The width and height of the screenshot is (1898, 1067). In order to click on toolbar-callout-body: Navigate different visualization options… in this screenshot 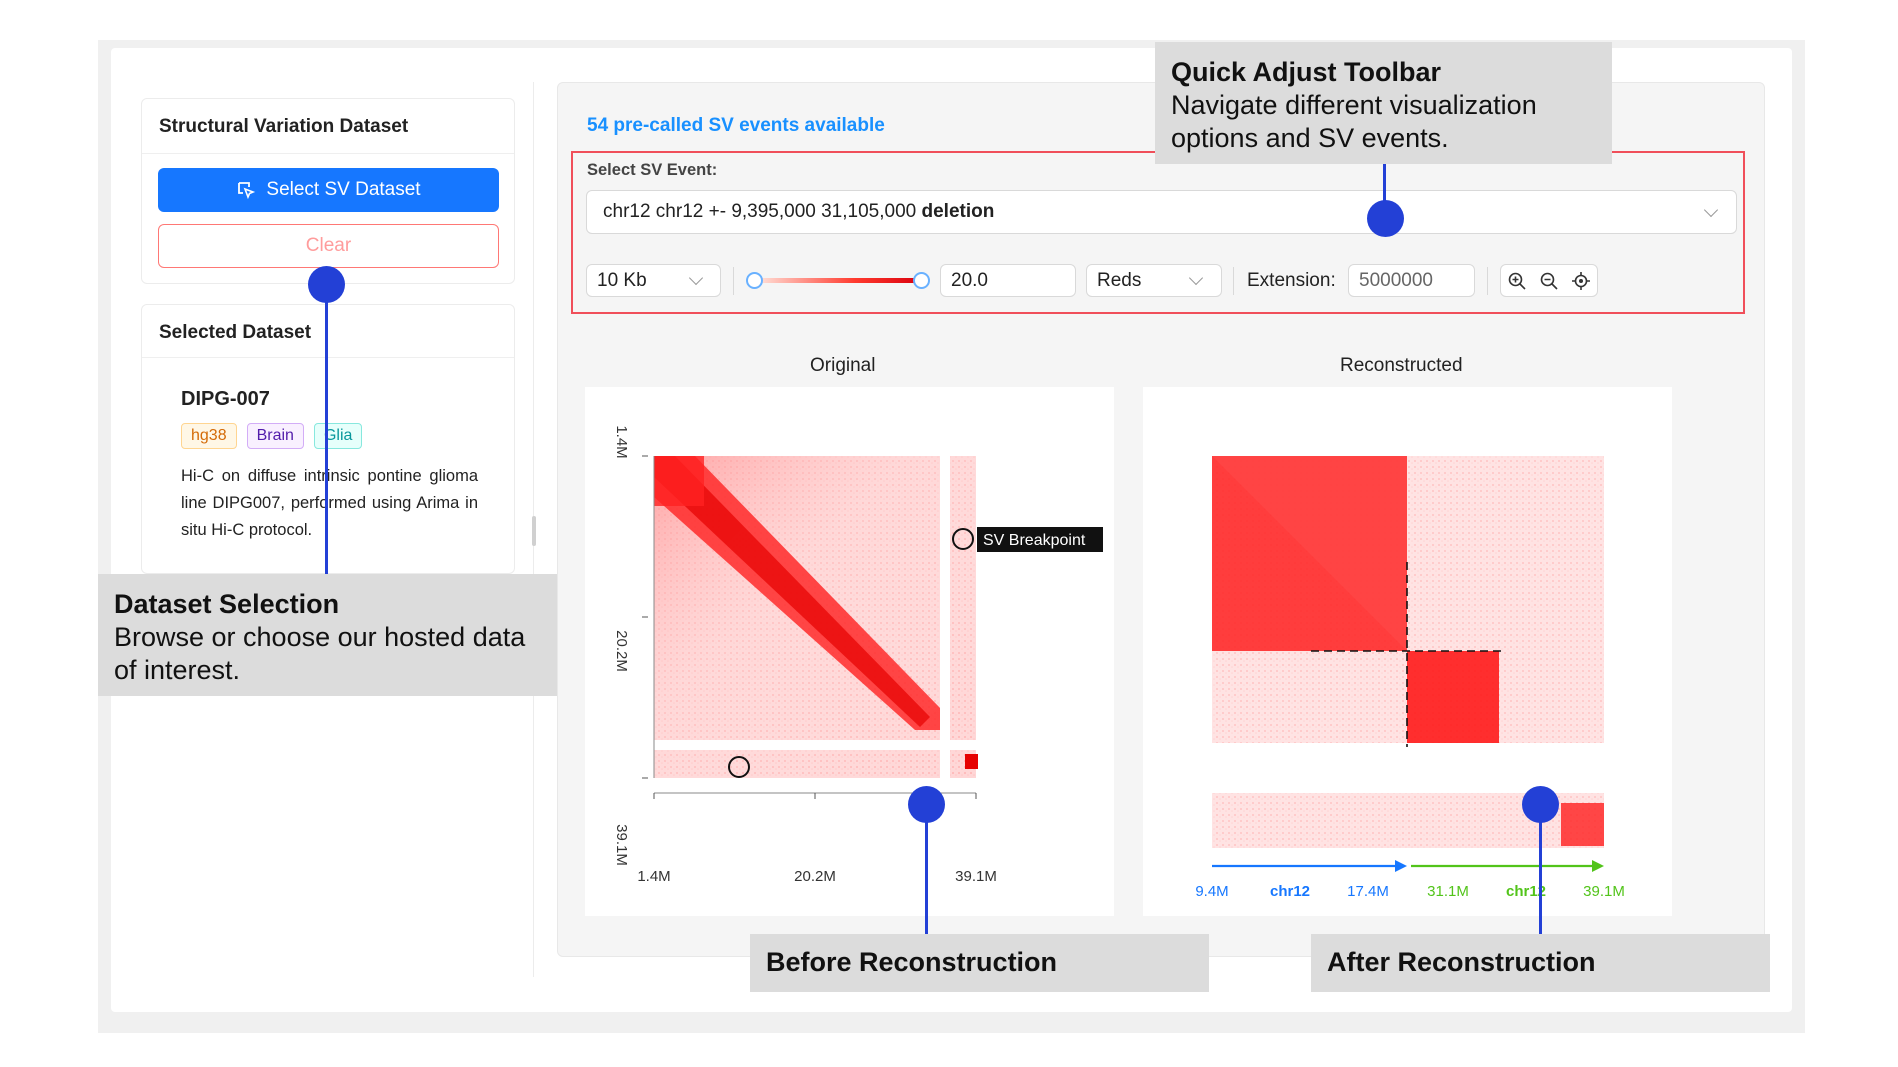, I will do `click(1354, 121)`.